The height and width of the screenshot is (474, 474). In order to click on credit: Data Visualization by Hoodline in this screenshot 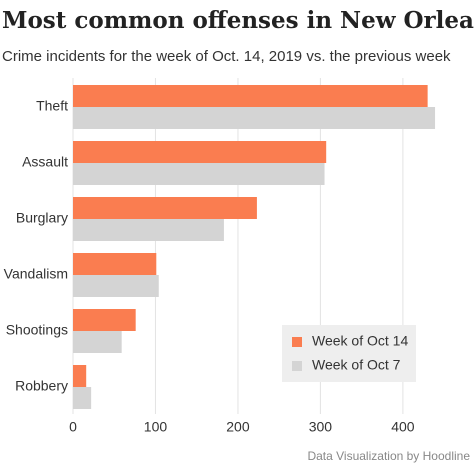, I will do `click(388, 456)`.